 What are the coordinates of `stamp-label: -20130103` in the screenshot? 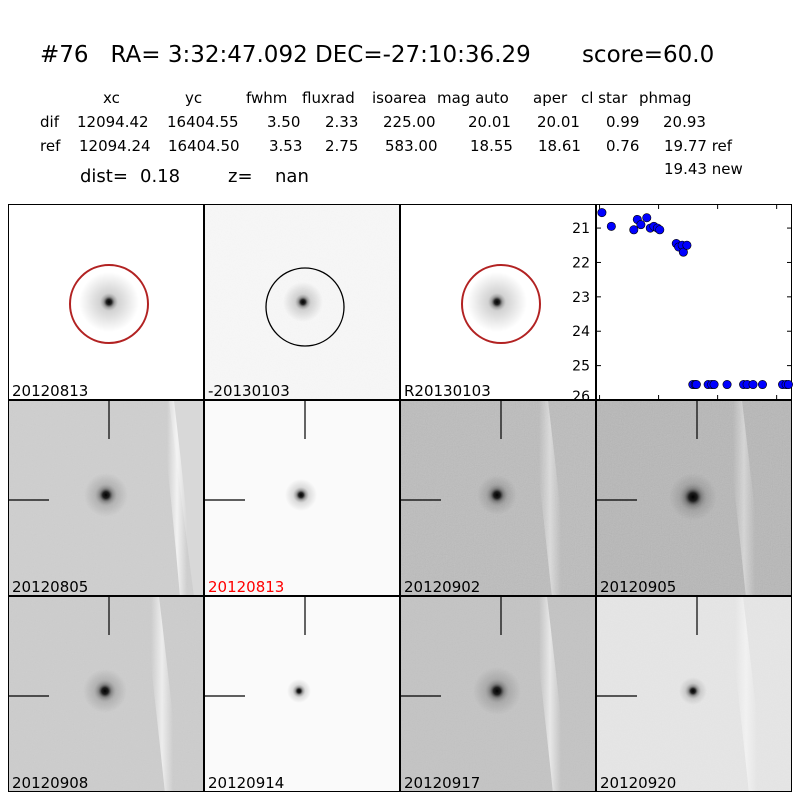 It's located at (249, 391).